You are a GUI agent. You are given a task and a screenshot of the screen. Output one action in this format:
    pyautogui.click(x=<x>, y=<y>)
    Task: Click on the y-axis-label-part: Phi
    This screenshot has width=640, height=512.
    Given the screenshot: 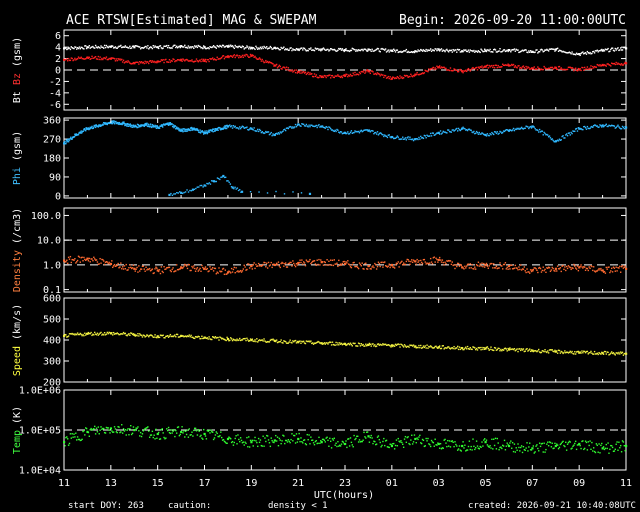 What is the action you would take?
    pyautogui.click(x=17, y=176)
    